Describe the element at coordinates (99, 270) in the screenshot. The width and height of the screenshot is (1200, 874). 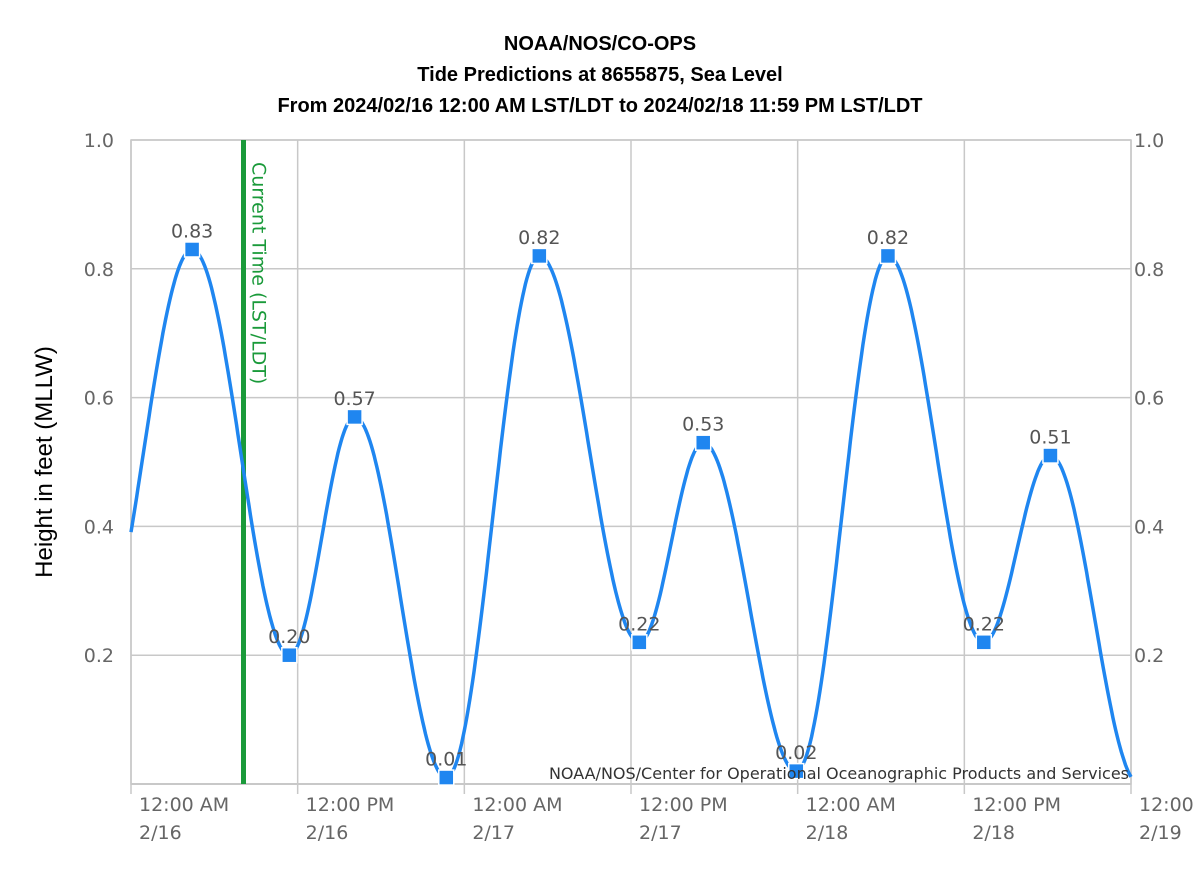
I see `y-tick-label-left: 0.8` at that location.